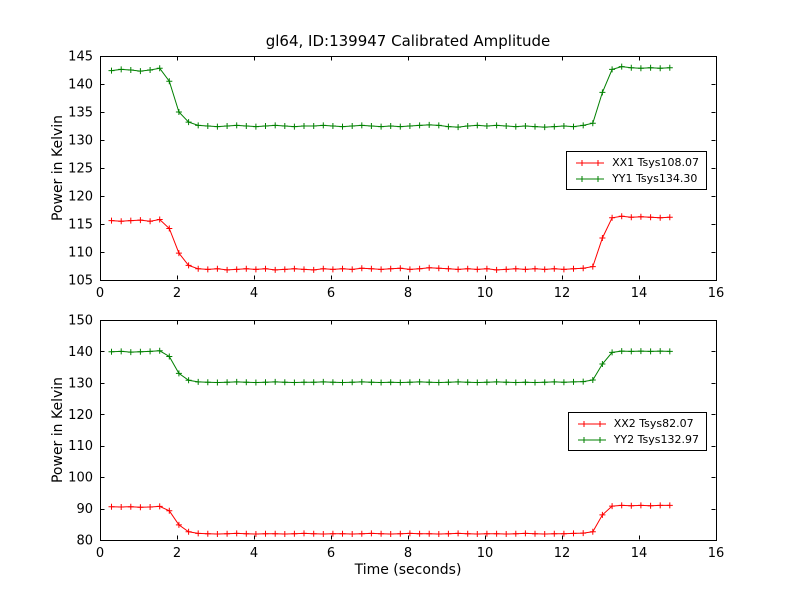 The height and width of the screenshot is (600, 800). Describe the element at coordinates (80, 113) in the screenshot. I see `y-tick-label: 135` at that location.